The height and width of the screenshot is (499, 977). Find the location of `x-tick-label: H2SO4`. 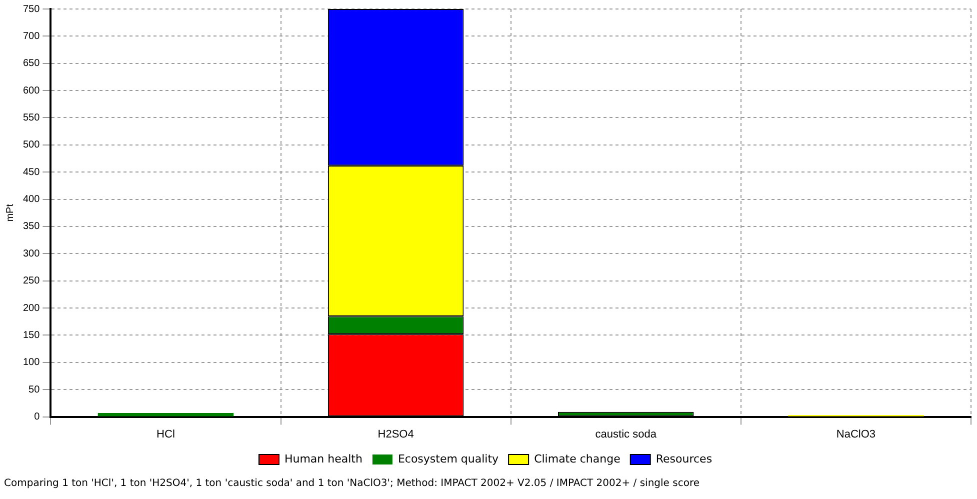

x-tick-label: H2SO4 is located at coordinates (396, 434).